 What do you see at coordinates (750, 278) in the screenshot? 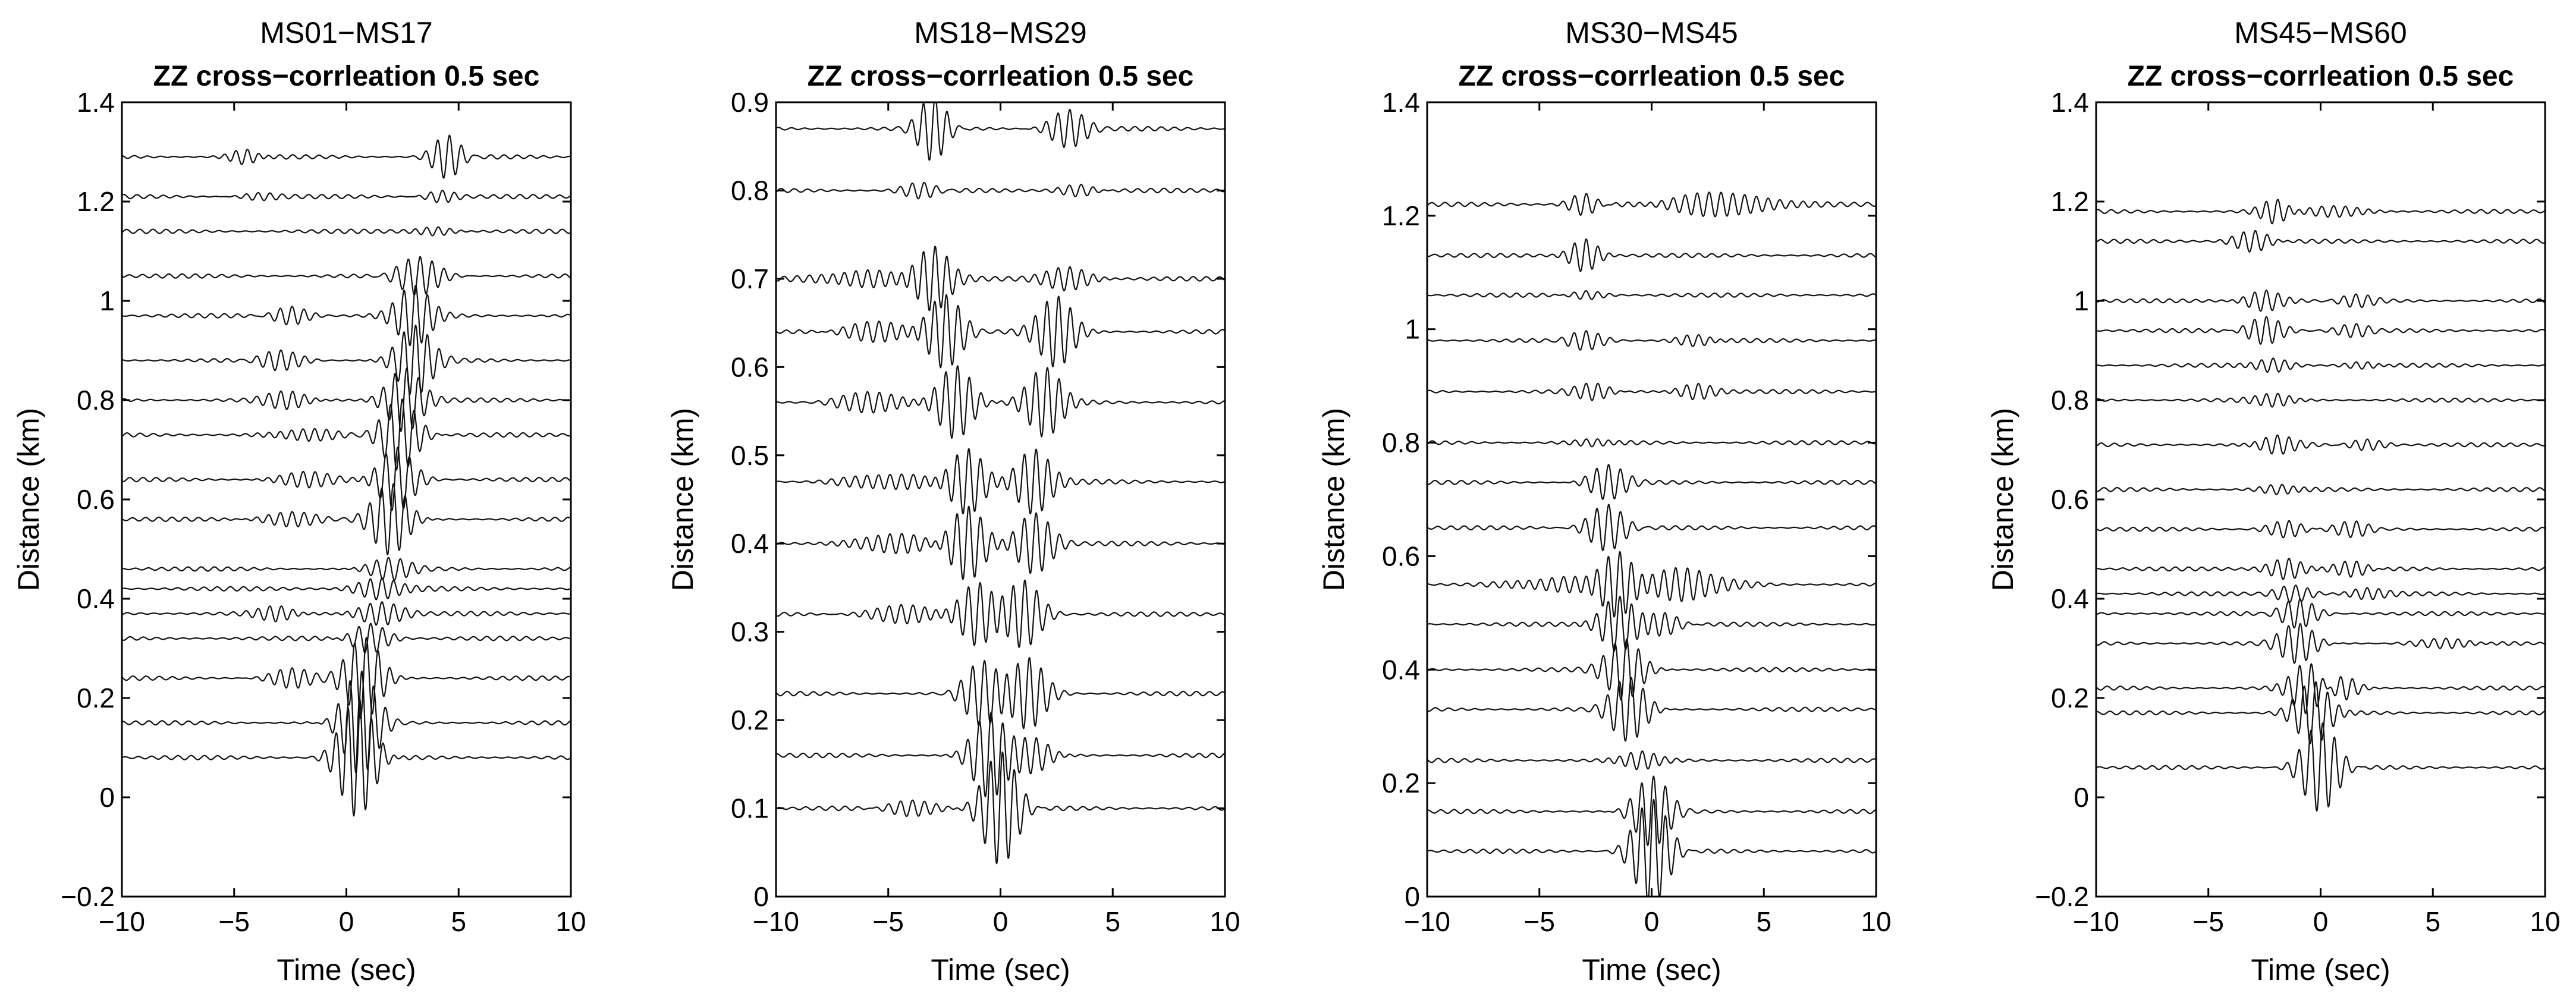
I see `y-tick-label: 0.7` at bounding box center [750, 278].